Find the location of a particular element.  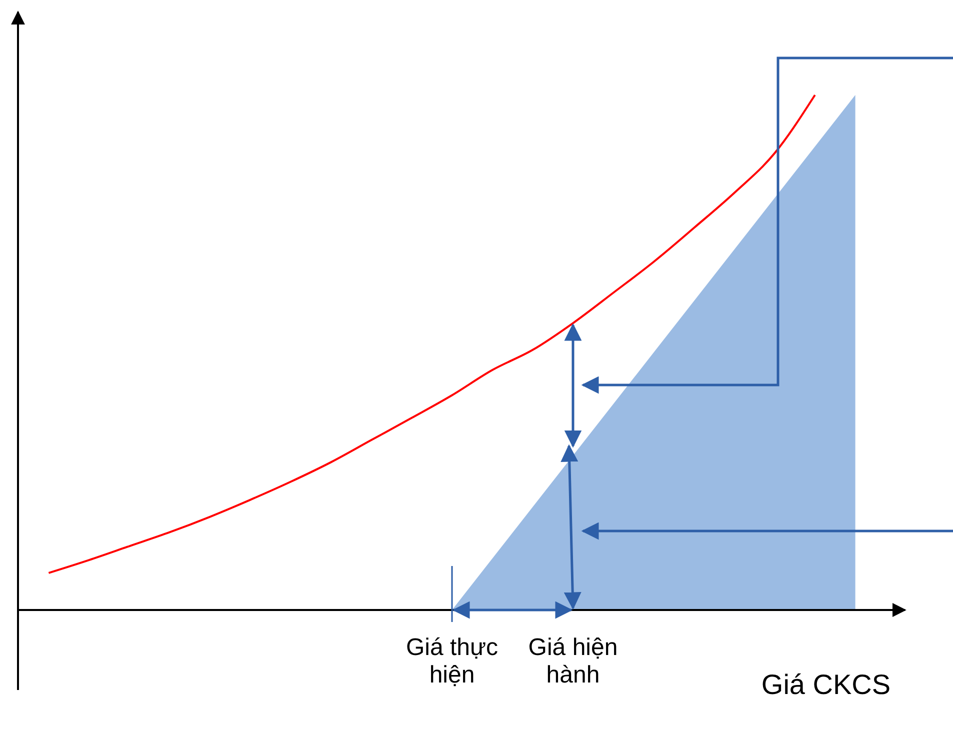

x-tick-label: Giá thực hiện is located at coordinates (452, 661).